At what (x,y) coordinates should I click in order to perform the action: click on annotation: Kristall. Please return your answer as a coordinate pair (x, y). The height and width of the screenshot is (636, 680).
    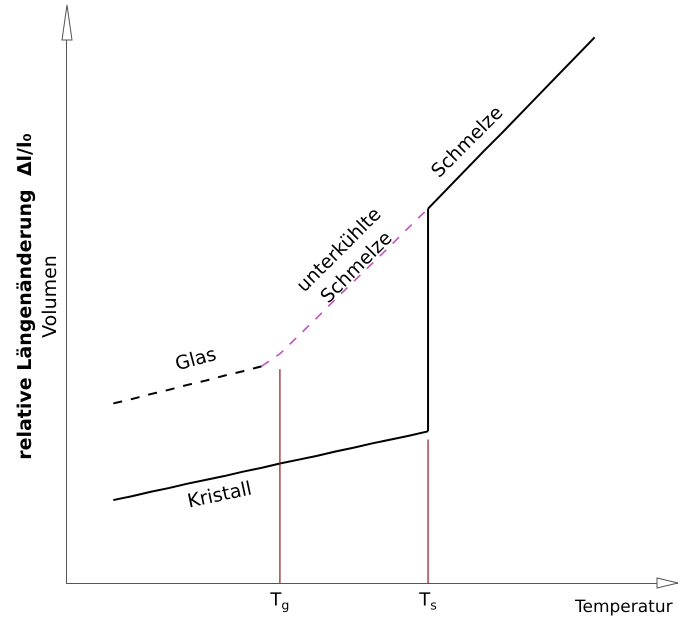
    Looking at the image, I should click on (219, 495).